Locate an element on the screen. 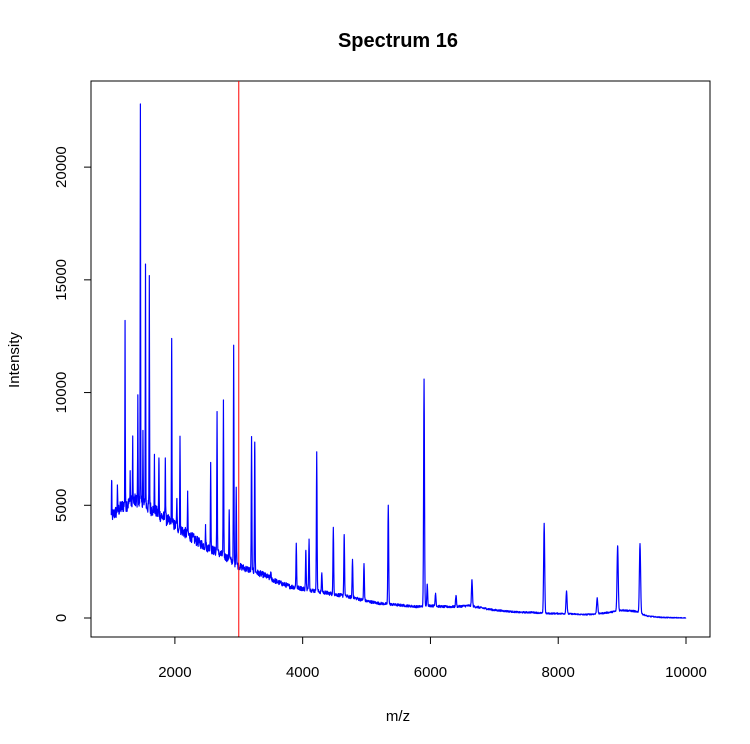 This screenshot has height=744, width=750. y-axis: 0 5000 10000 15000 20000 is located at coordinates (72, 384).